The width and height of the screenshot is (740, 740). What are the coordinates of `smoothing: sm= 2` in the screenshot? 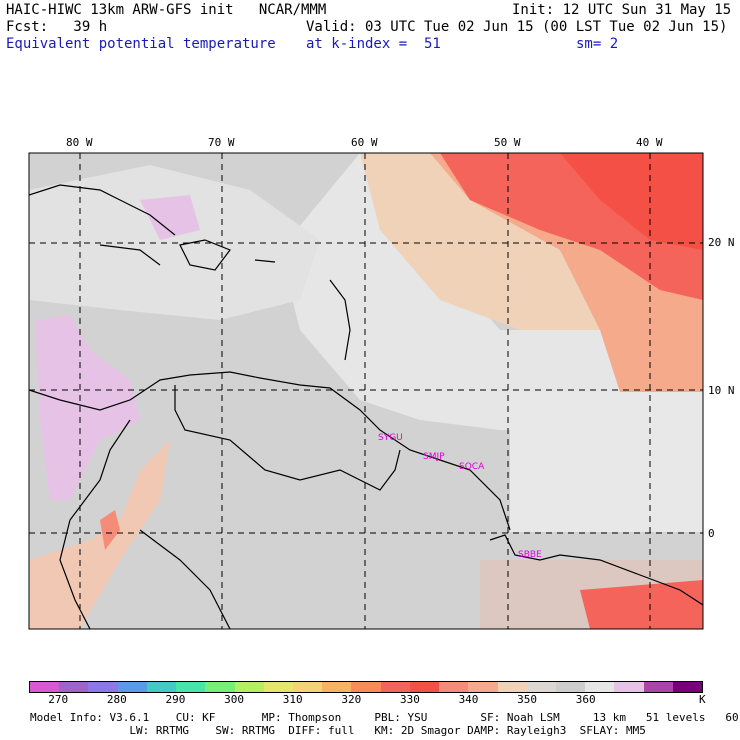 It's located at (597, 44).